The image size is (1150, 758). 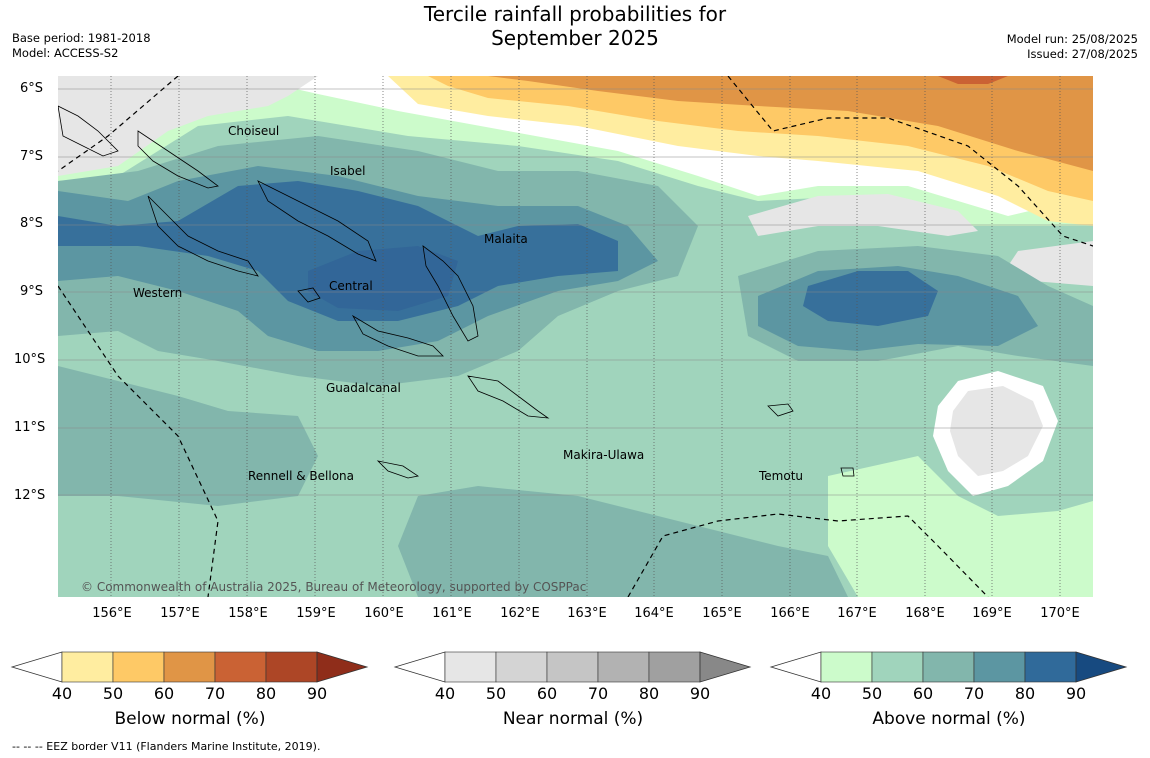 I want to click on meta-left: Base period: 1981-2018 Model: ACCESS-S2, so click(x=81, y=46).